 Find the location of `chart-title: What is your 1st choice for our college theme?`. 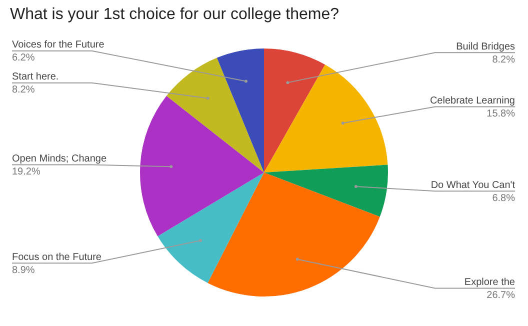

chart-title: What is your 1st choice for our college theme? is located at coordinates (175, 15).